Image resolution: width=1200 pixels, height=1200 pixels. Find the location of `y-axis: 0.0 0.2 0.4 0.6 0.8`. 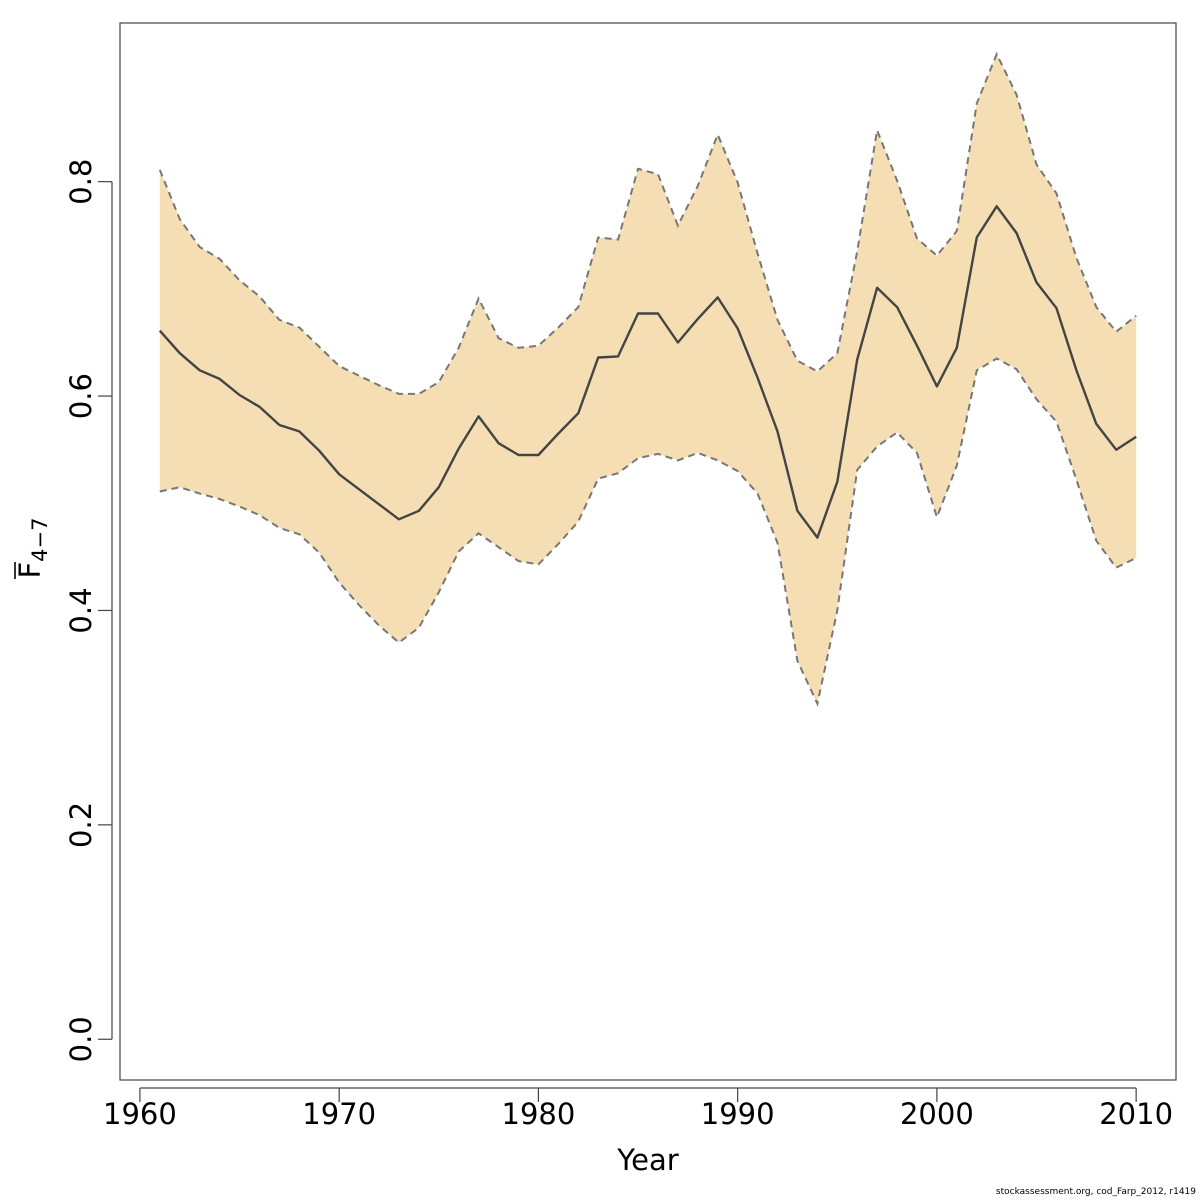

y-axis: 0.0 0.2 0.4 0.6 0.8 is located at coordinates (88, 610).